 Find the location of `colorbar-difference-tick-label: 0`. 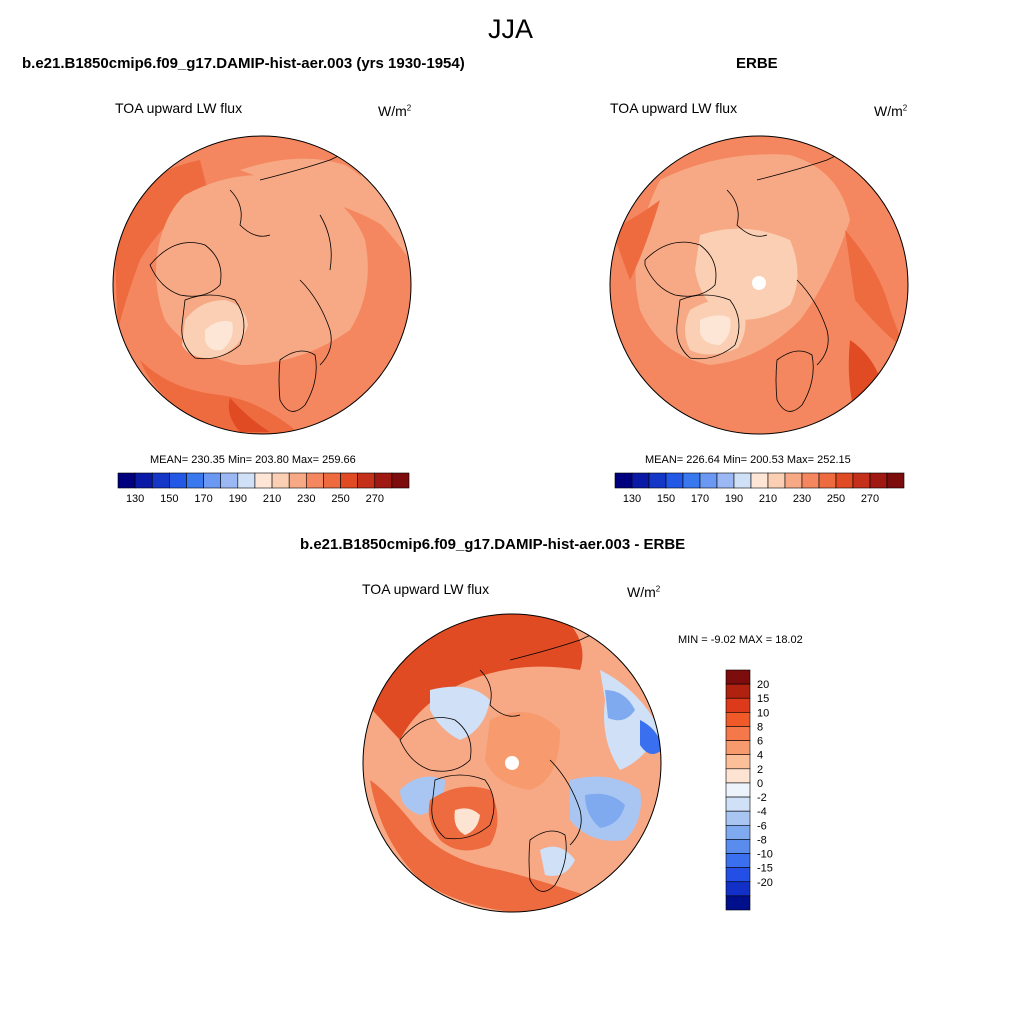

colorbar-difference-tick-label: 0 is located at coordinates (760, 784).